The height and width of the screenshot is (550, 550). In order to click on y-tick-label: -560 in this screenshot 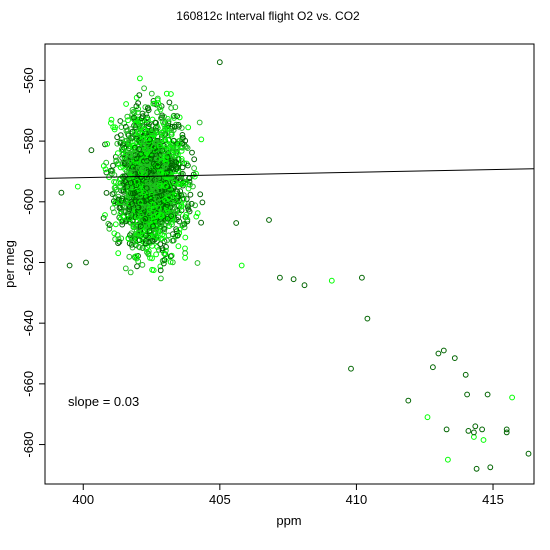, I will do `click(28, 80)`.